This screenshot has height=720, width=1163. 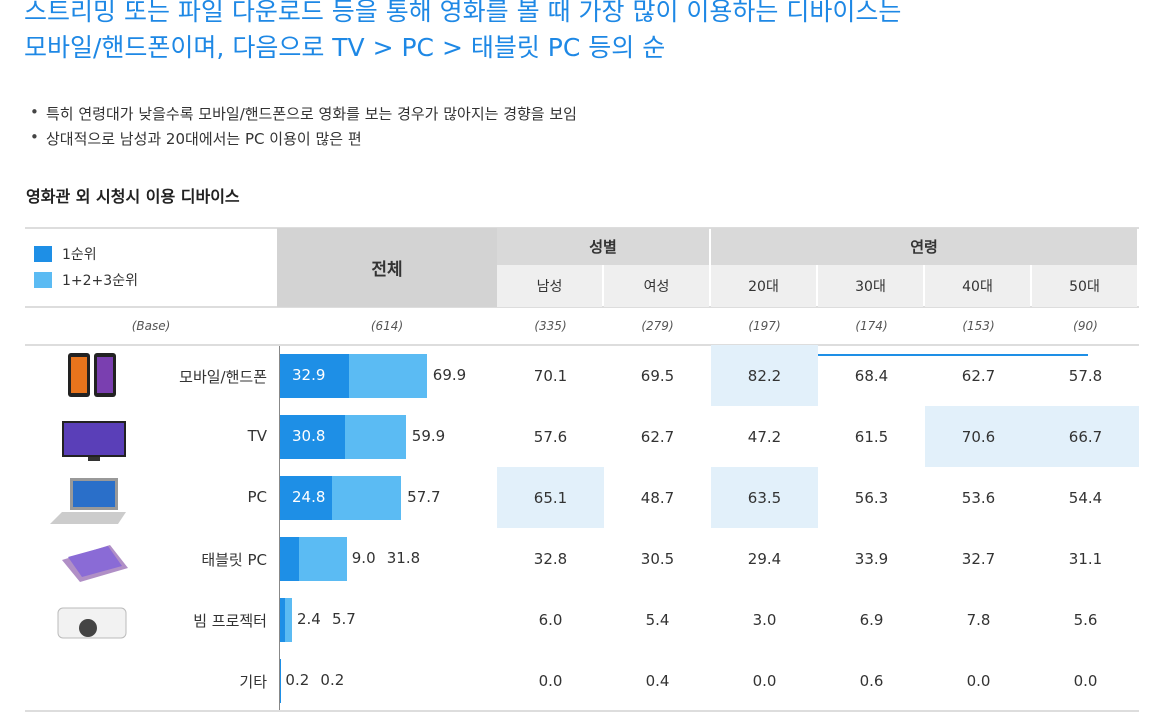 I want to click on cell-value: 0.4, so click(x=657, y=681).